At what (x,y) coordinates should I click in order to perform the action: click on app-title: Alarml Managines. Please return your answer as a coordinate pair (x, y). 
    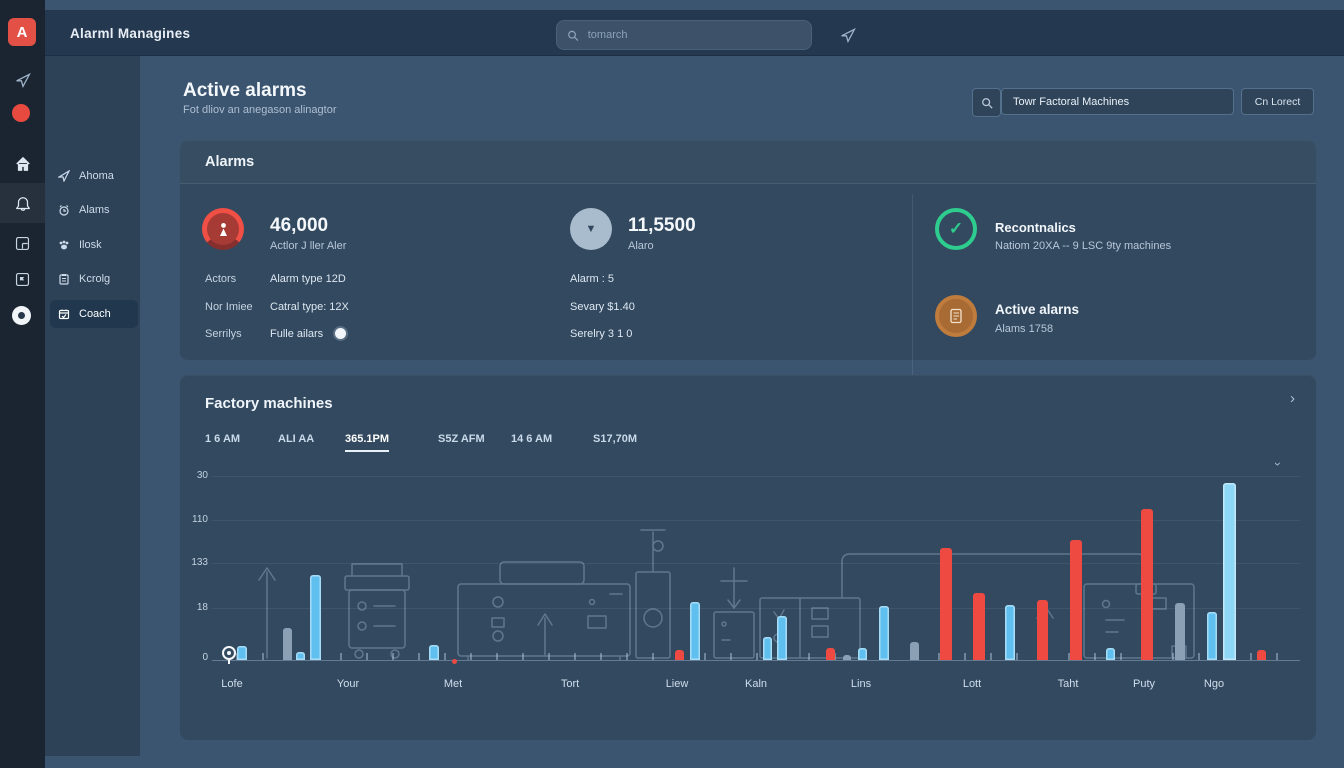
    Looking at the image, I should click on (130, 33).